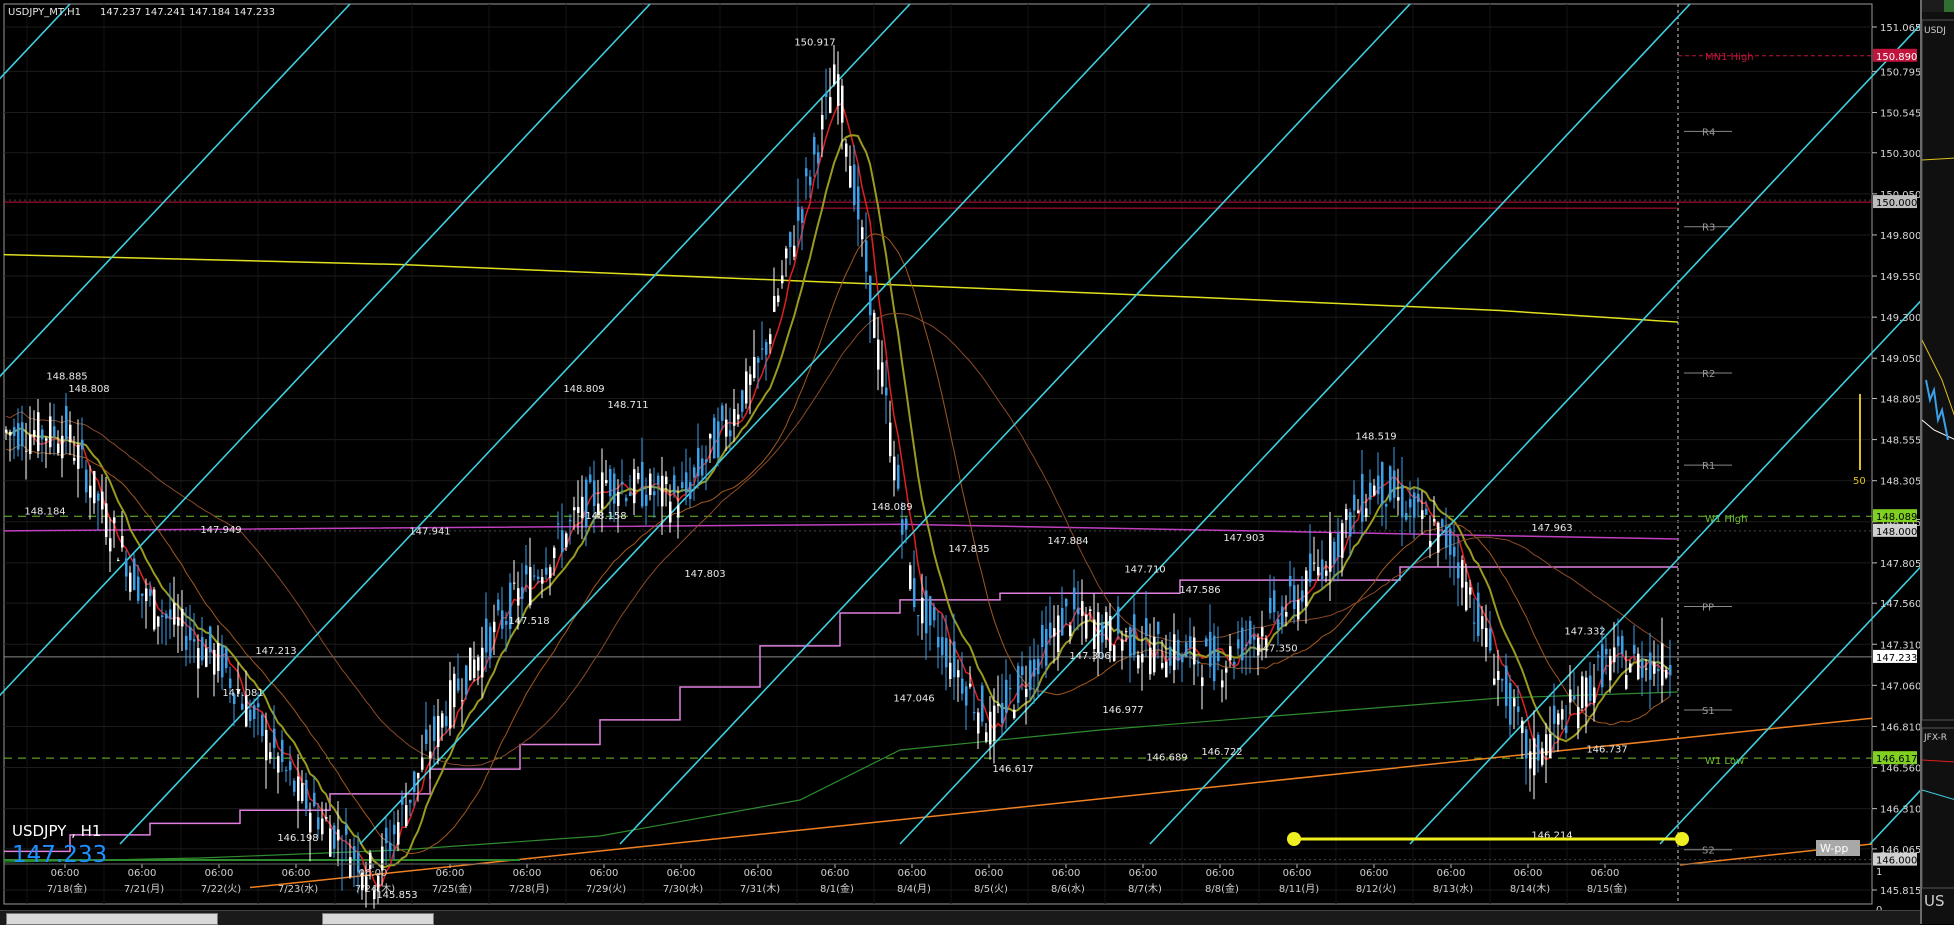 The width and height of the screenshot is (1954, 925). Describe the element at coordinates (1294, 839) in the screenshot. I see `range-tool-handle-left` at that location.